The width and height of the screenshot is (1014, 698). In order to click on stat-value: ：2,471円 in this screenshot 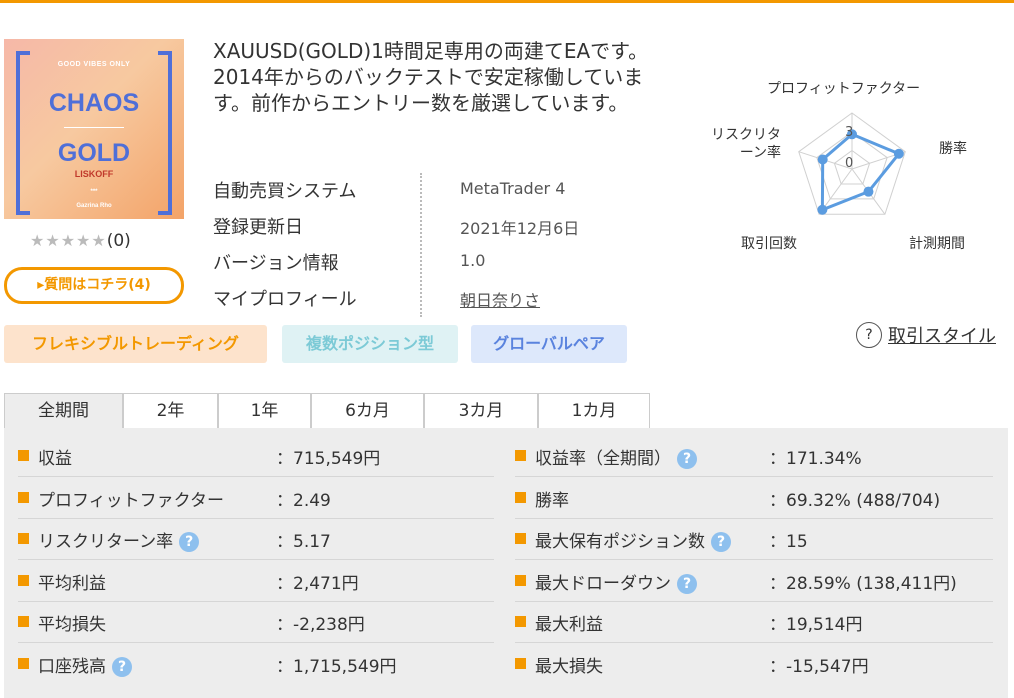, I will do `click(317, 583)`.